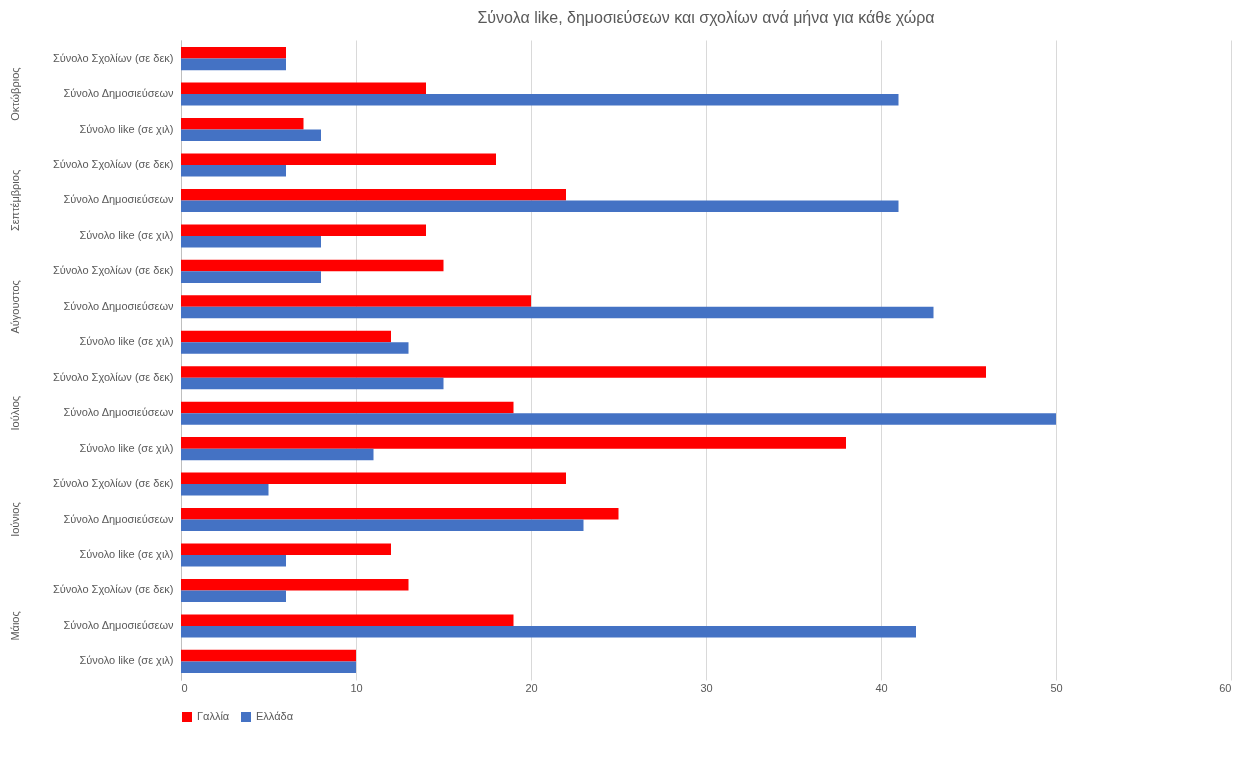 This screenshot has width=1244, height=772. I want to click on legend-label: Γαλλία, so click(213, 716).